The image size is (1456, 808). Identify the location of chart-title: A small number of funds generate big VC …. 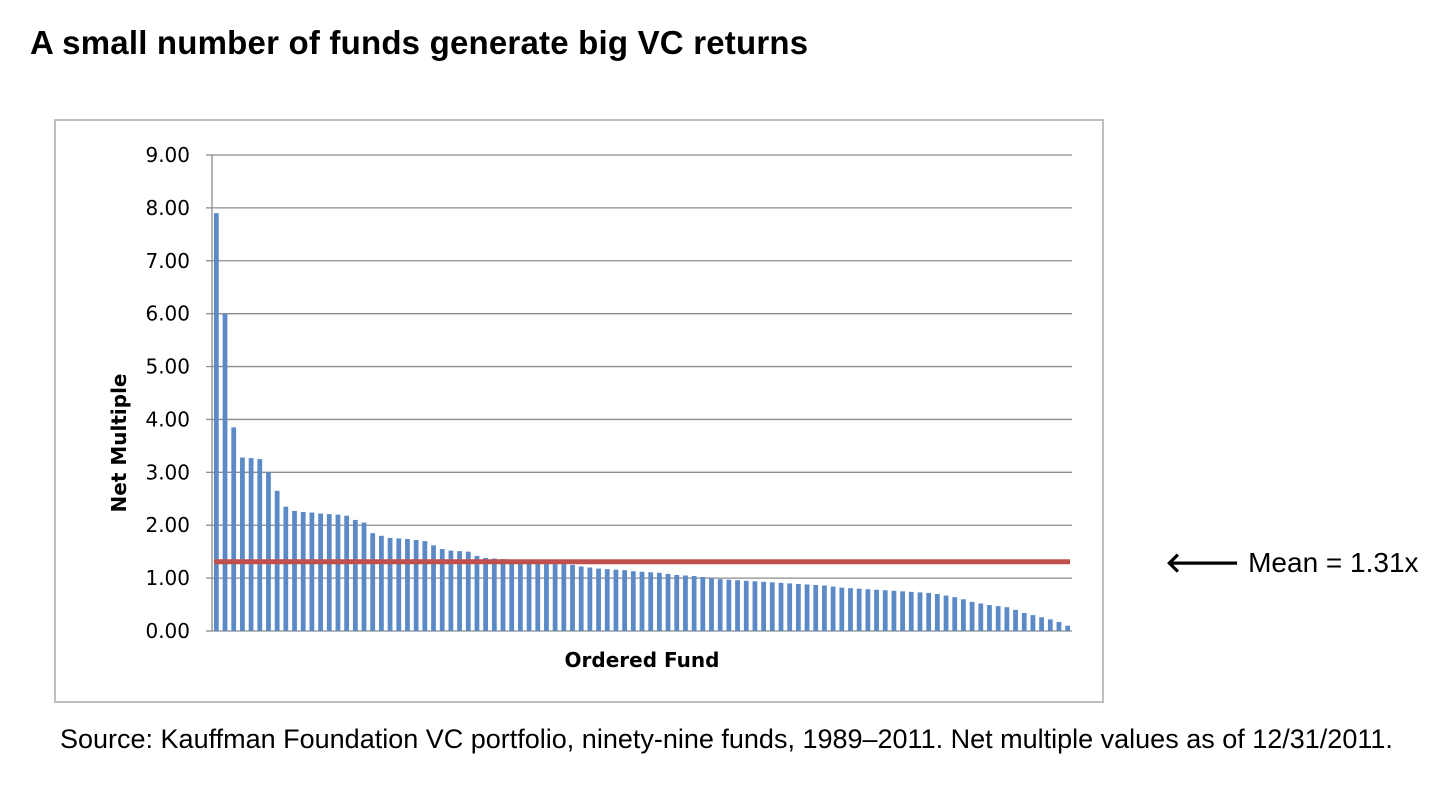
(419, 42).